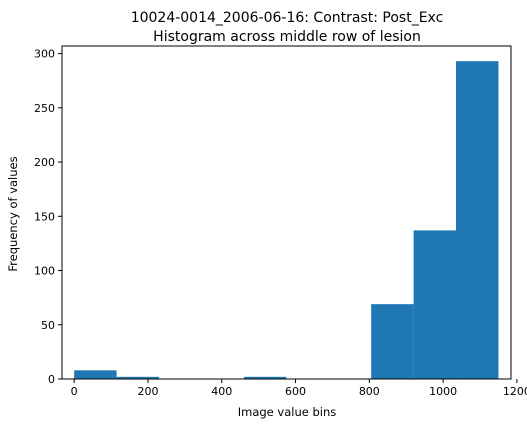  I want to click on y-tick-label: 200, so click(44, 162).